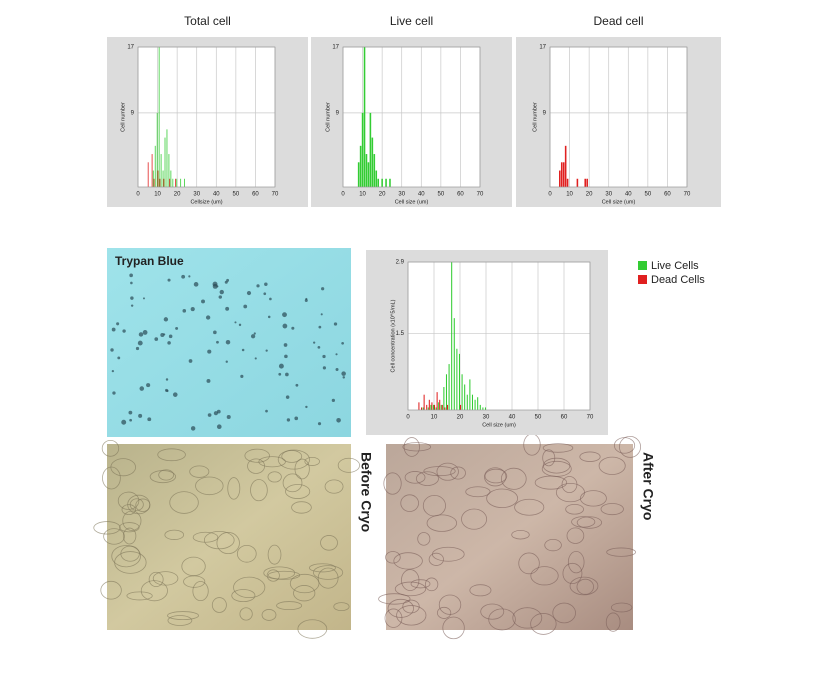  What do you see at coordinates (366, 492) in the screenshot?
I see `image-label: Before Cryo` at bounding box center [366, 492].